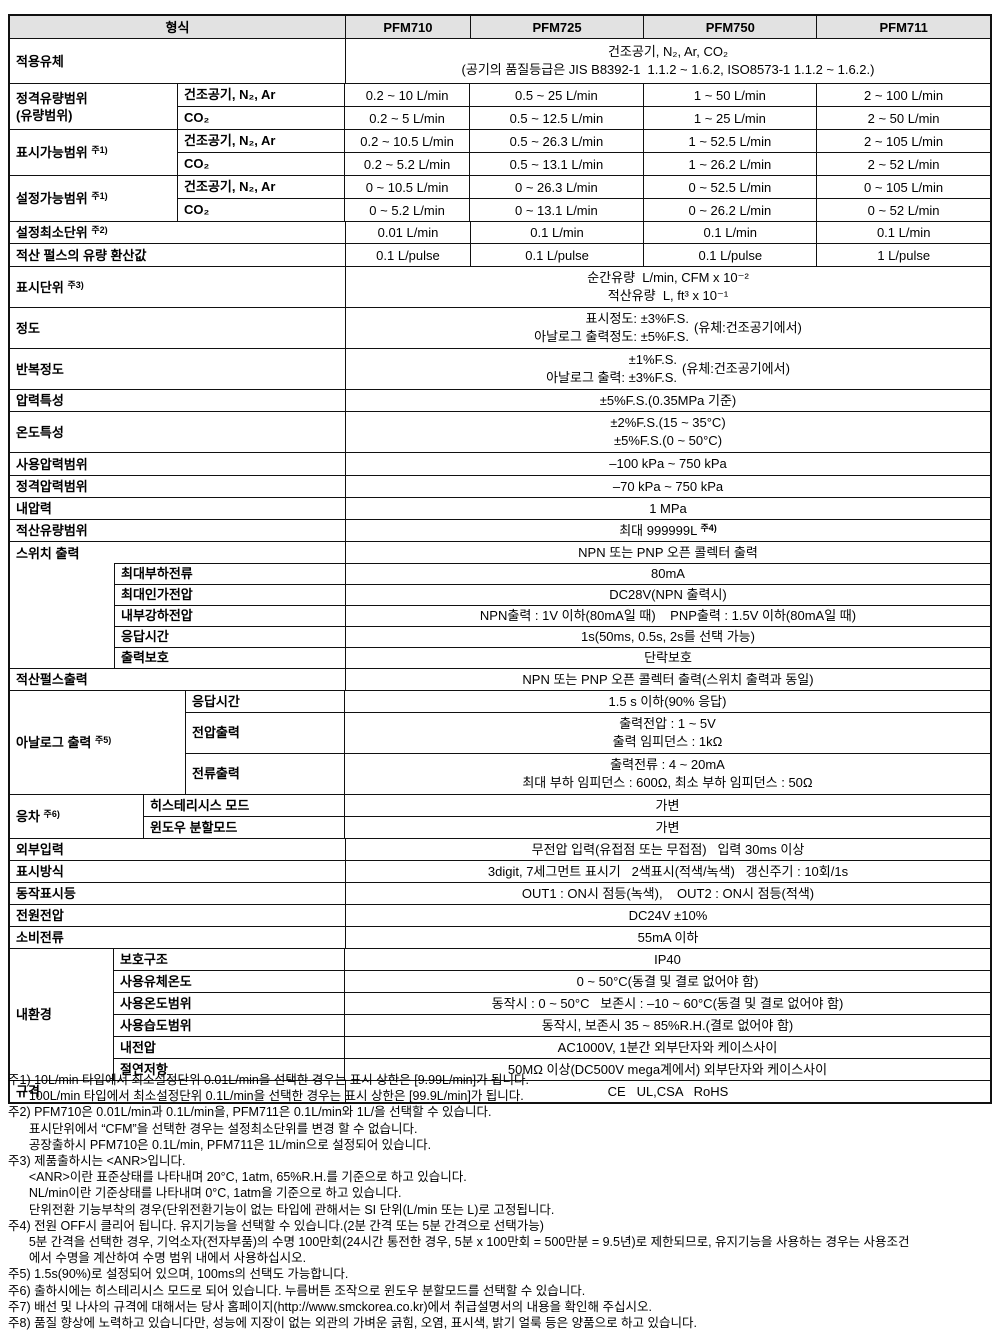 This screenshot has width=999, height=1331. Describe the element at coordinates (588, 733) in the screenshot. I see `sub-row: 전압출력 출력전압 : 1 ~ 5V 출력 임피던스 : 1kΩ` at that location.